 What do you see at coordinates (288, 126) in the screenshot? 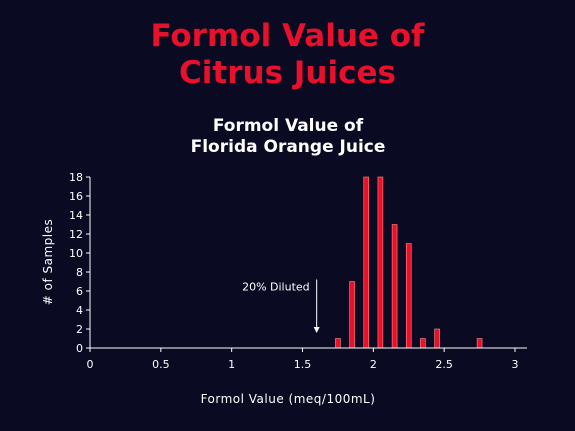
I see `chart-title-line-1: Formol Value of` at bounding box center [288, 126].